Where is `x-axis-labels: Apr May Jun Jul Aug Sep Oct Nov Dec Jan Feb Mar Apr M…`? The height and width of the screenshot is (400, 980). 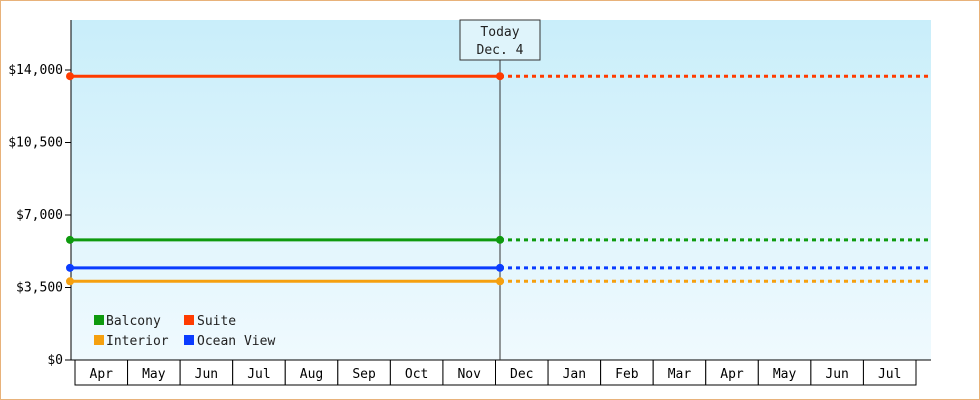 x-axis-labels: Apr May Jun Jul Aug Sep Oct Nov Dec Jan Feb Mar Apr M… is located at coordinates (496, 374).